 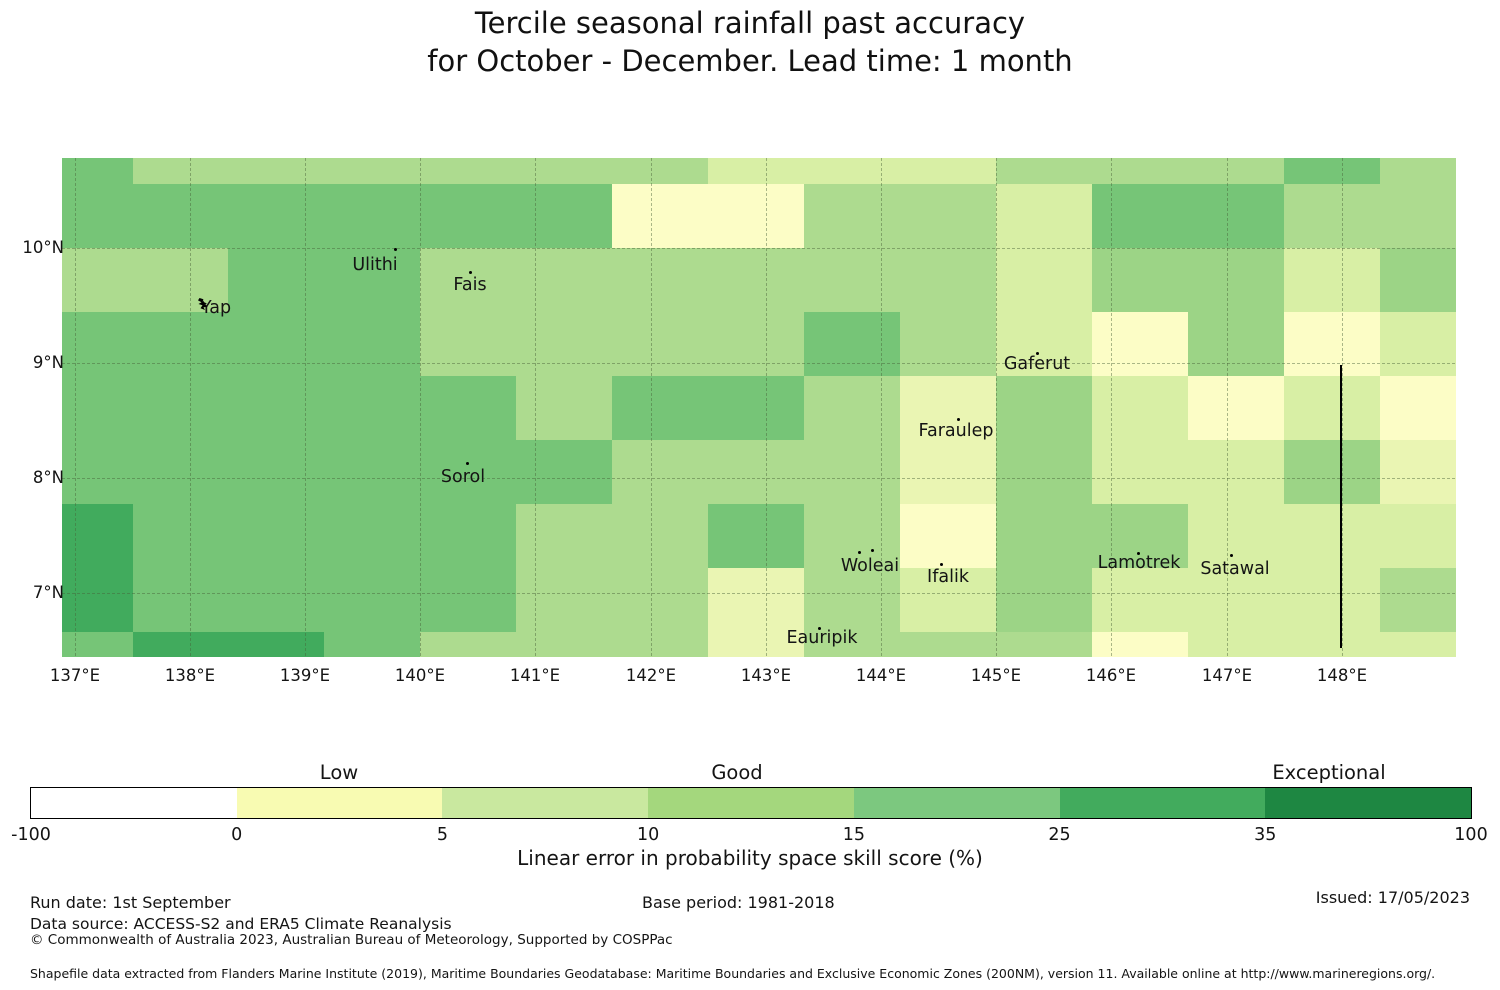 What do you see at coordinates (750, 23) in the screenshot?
I see `chart-title-line1: Tercile seasonal rainfall past accuracy` at bounding box center [750, 23].